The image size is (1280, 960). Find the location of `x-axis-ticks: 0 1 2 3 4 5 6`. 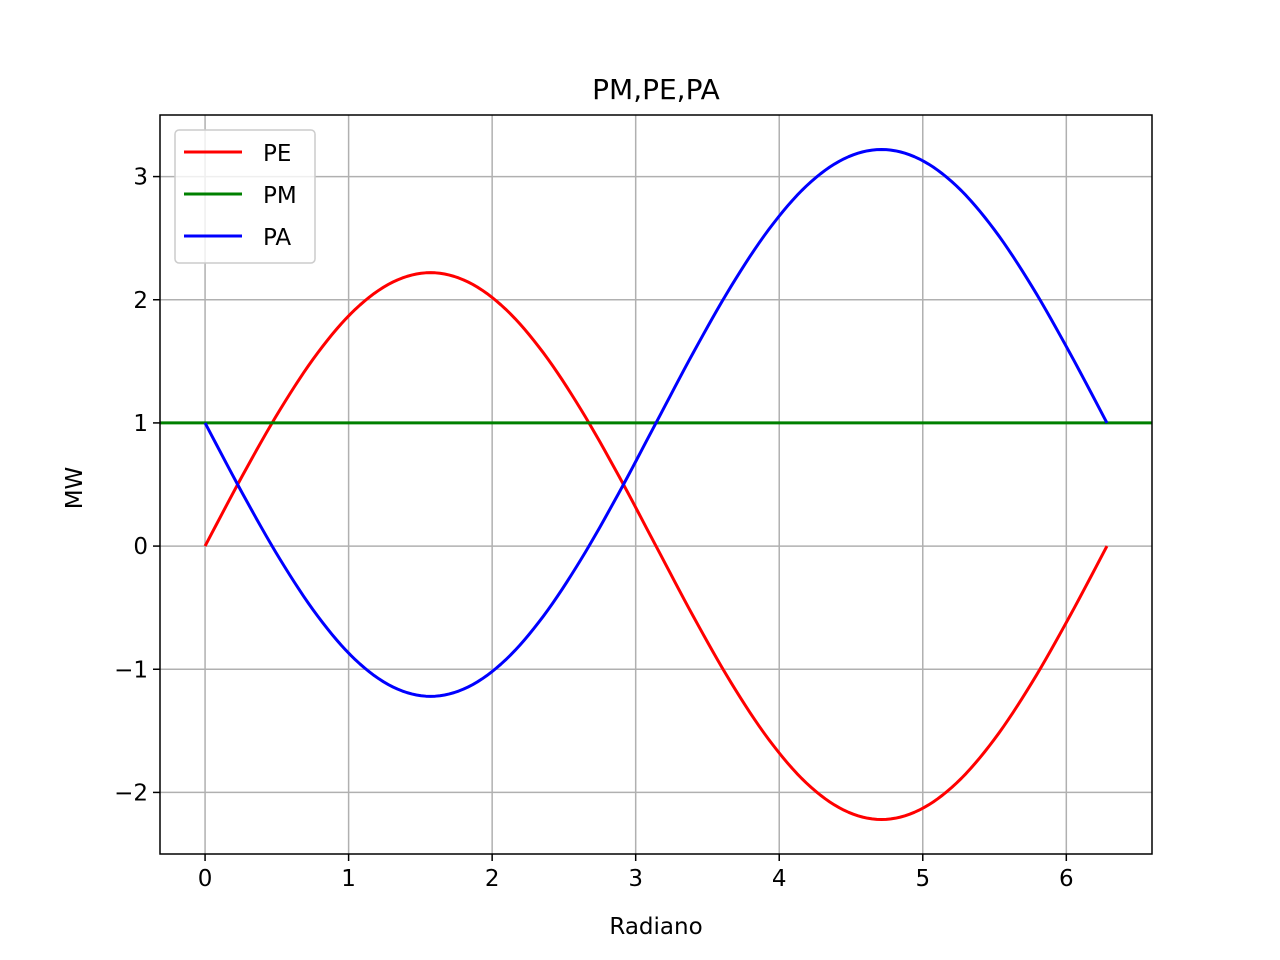

x-axis-ticks: 0 1 2 3 4 5 6 is located at coordinates (636, 873).